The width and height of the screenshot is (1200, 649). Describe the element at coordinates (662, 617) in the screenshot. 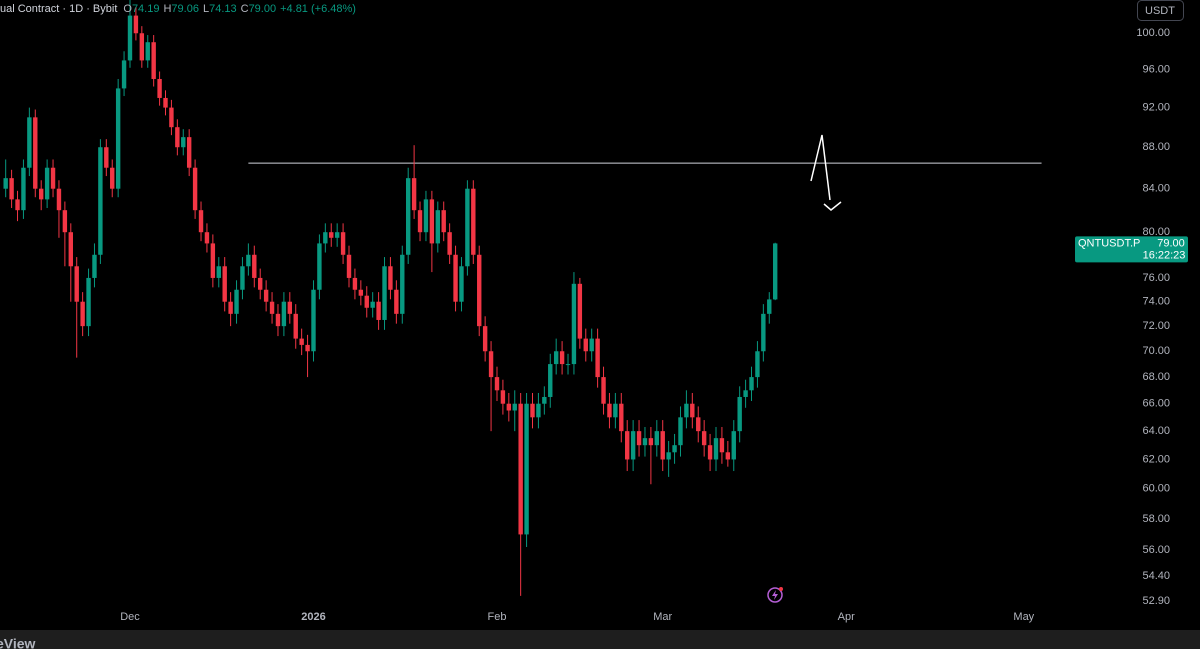

I see `x-tick-label: Mar` at that location.